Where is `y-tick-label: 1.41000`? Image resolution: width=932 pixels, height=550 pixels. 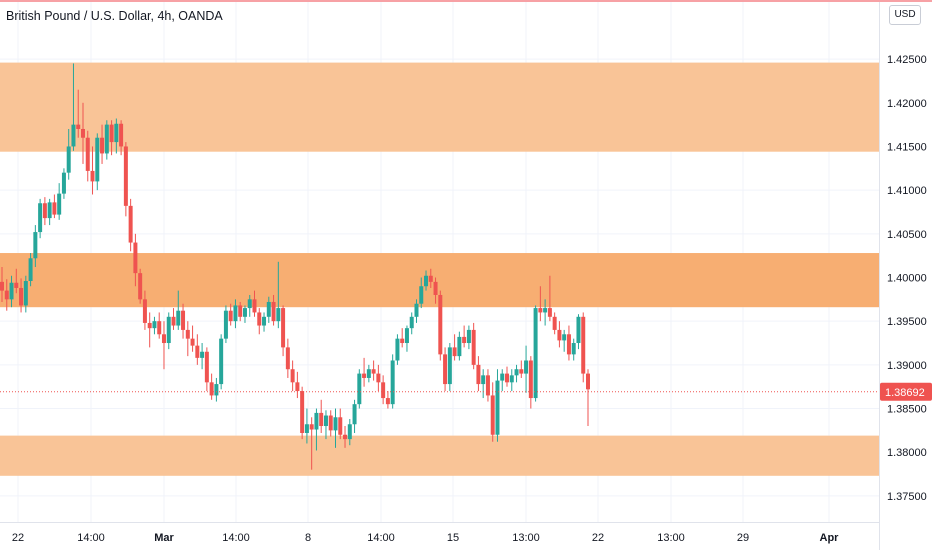
y-tick-label: 1.41000 is located at coordinates (907, 191).